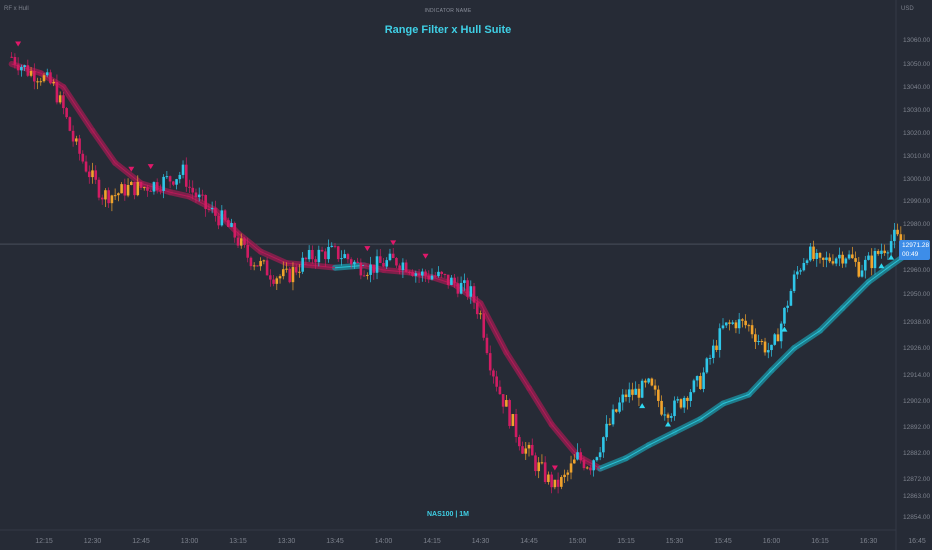 The height and width of the screenshot is (550, 932). Describe the element at coordinates (916, 453) in the screenshot. I see `y-tick-label: 12882.00` at that location.